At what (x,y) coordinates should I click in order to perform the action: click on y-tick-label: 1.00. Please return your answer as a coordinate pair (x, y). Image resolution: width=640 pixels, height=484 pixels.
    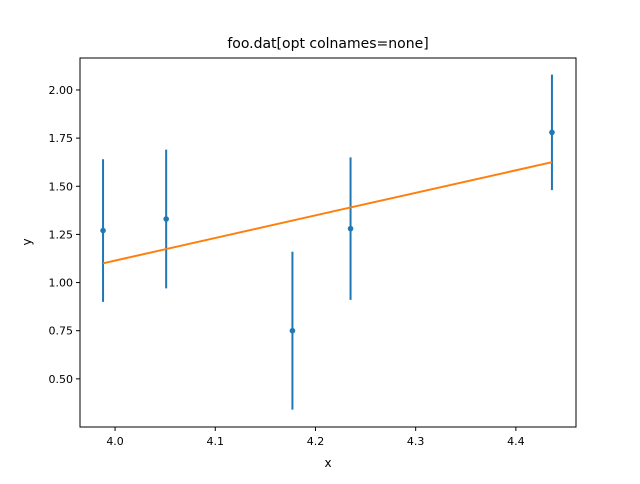
    Looking at the image, I should click on (61, 283).